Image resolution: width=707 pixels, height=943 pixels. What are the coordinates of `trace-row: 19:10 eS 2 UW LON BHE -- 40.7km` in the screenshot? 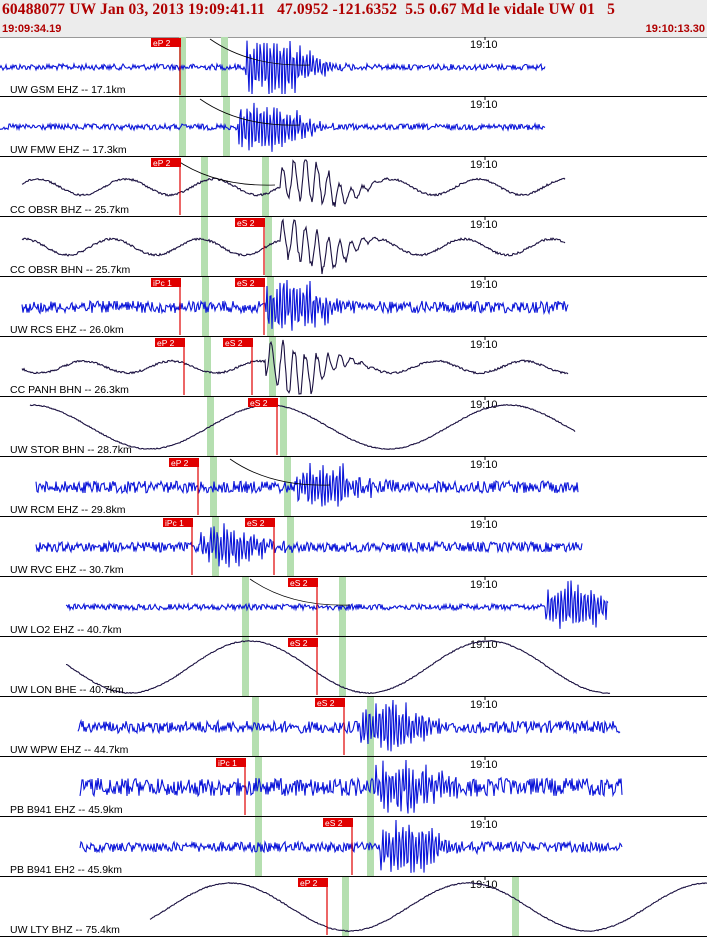 It's located at (353, 667).